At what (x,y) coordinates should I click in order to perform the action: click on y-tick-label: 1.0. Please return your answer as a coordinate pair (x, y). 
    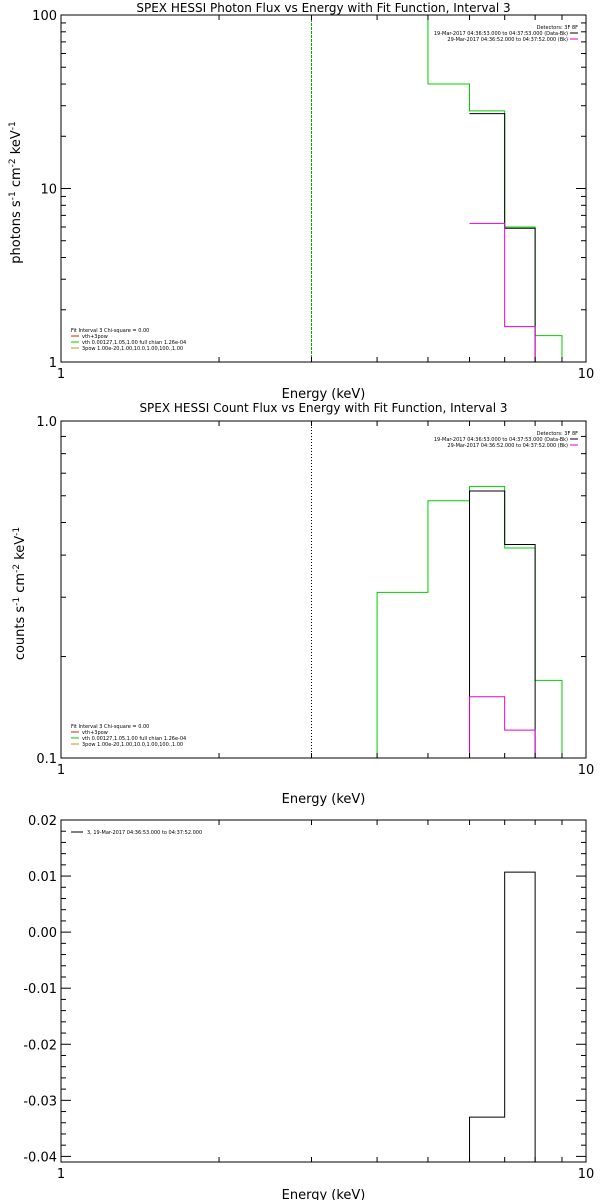
    Looking at the image, I should click on (46, 422).